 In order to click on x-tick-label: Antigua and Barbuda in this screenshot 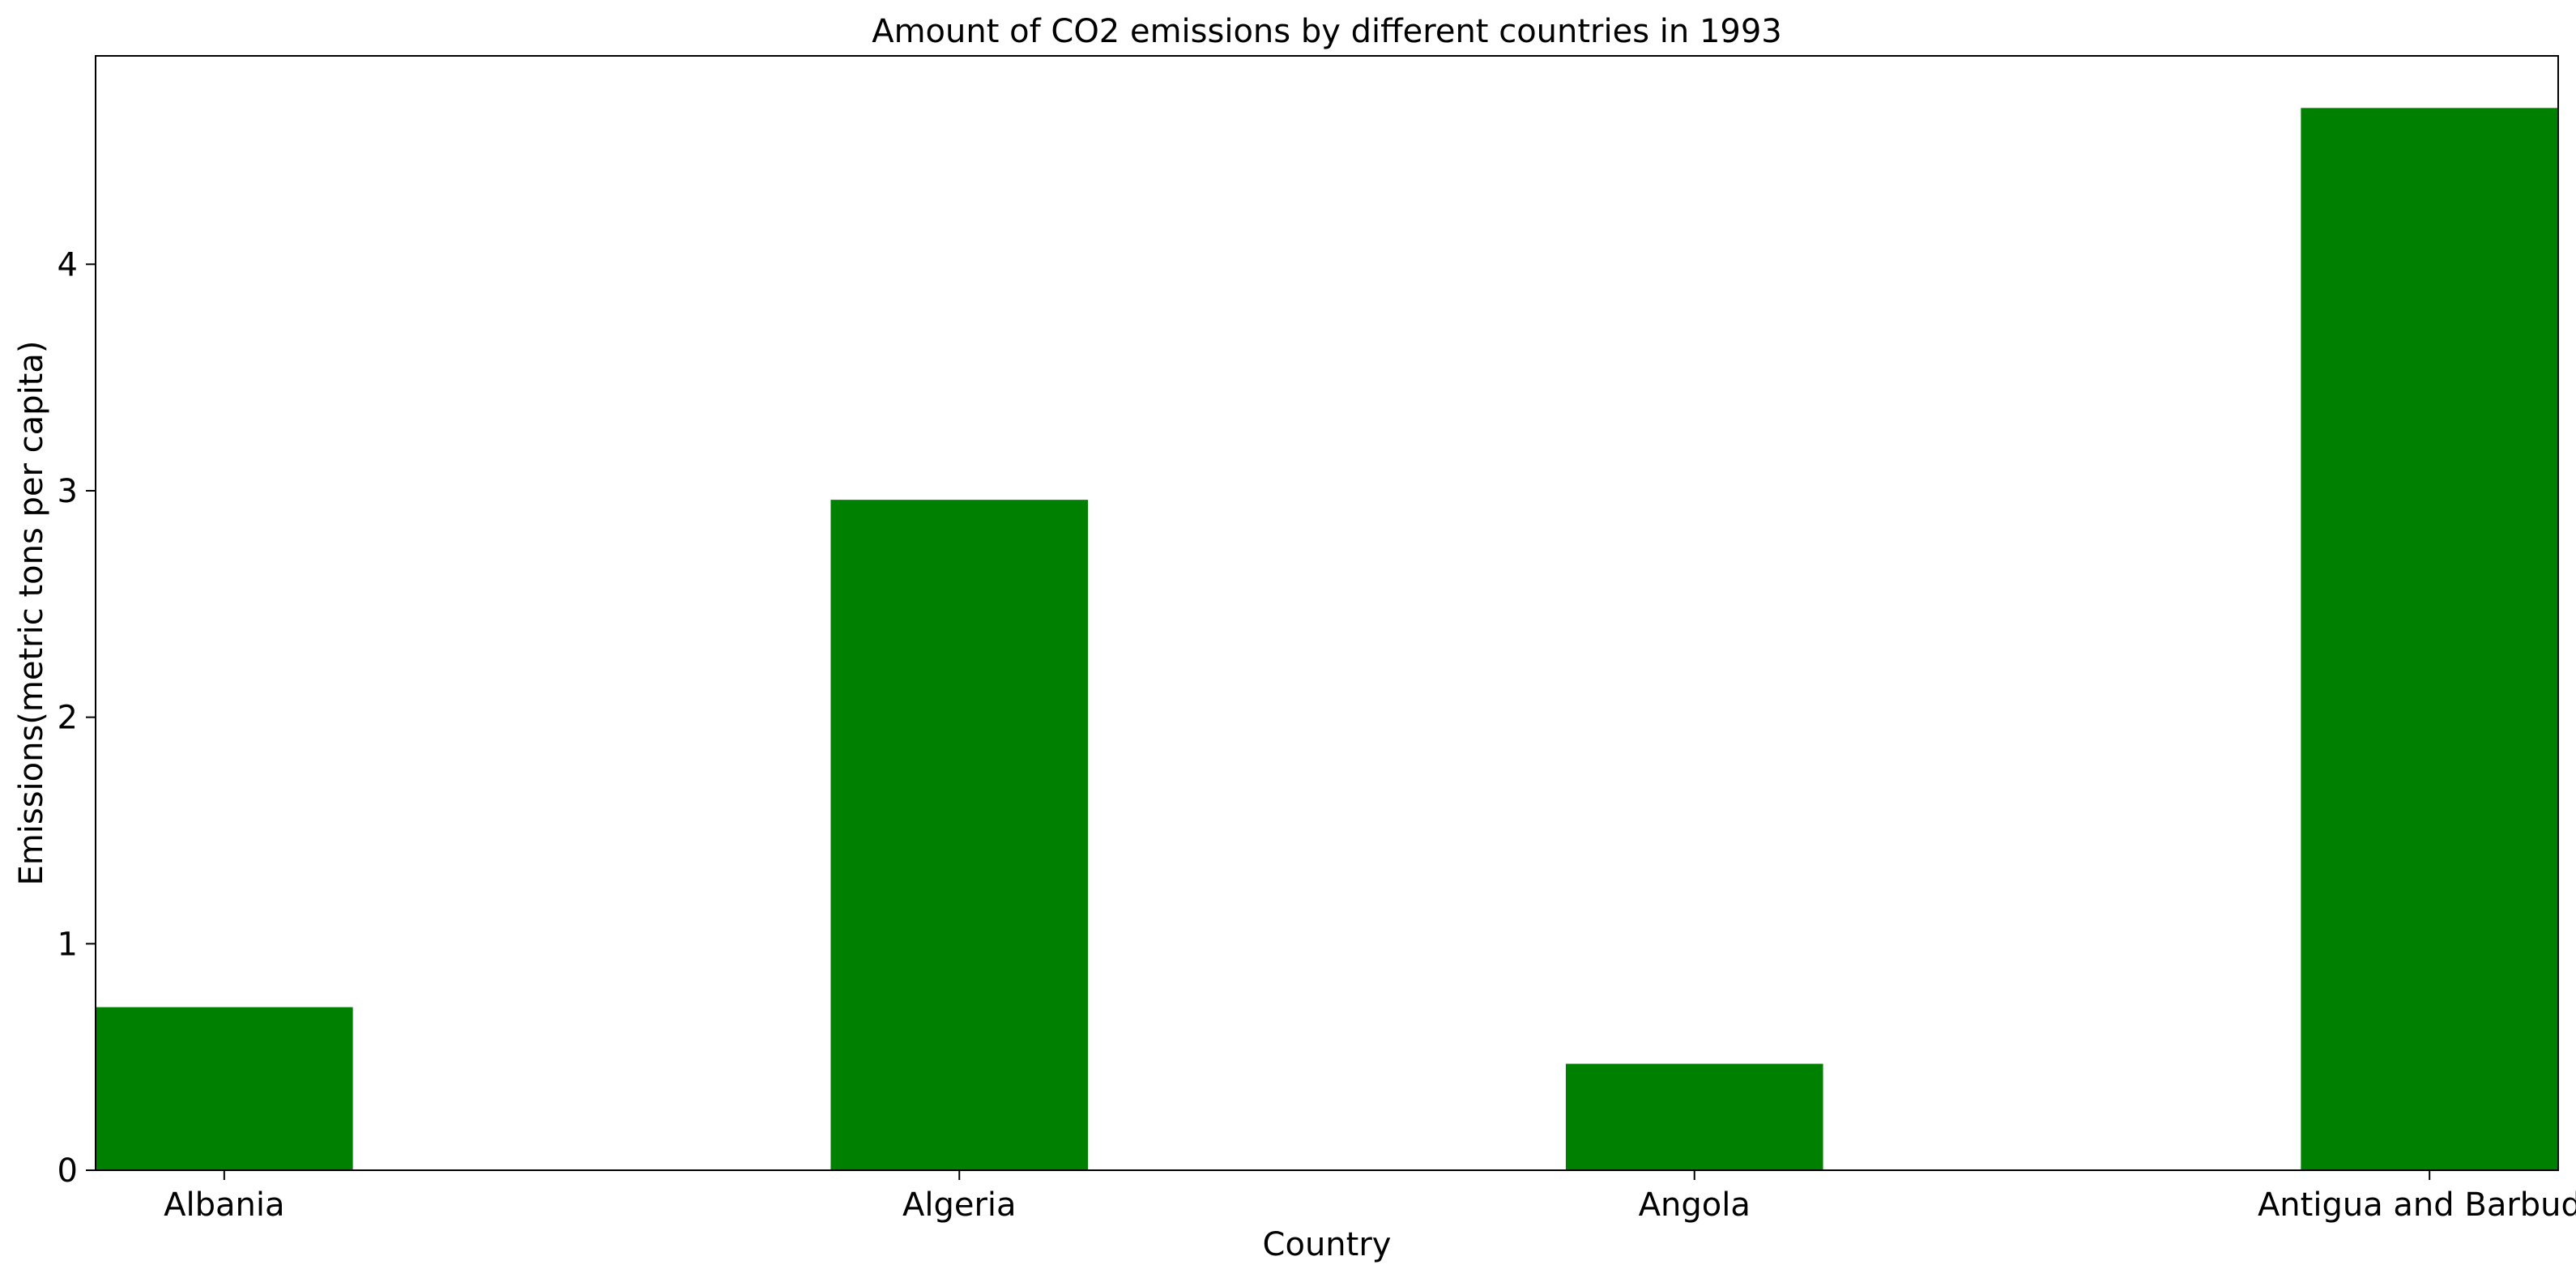, I will do `click(2417, 1205)`.